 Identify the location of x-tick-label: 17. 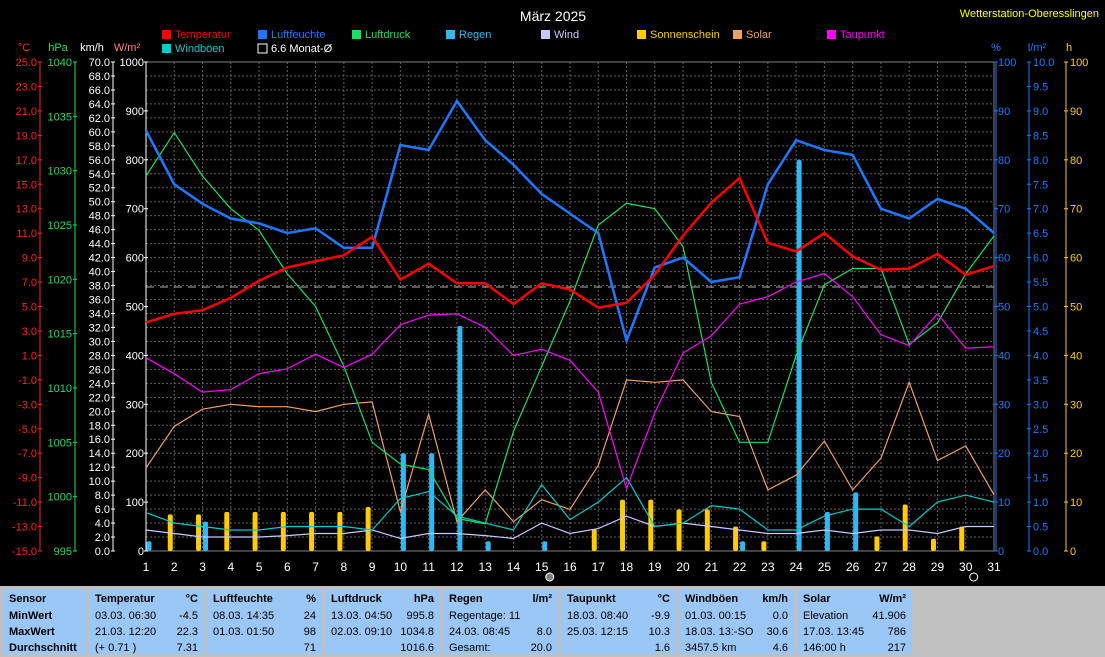
(599, 567).